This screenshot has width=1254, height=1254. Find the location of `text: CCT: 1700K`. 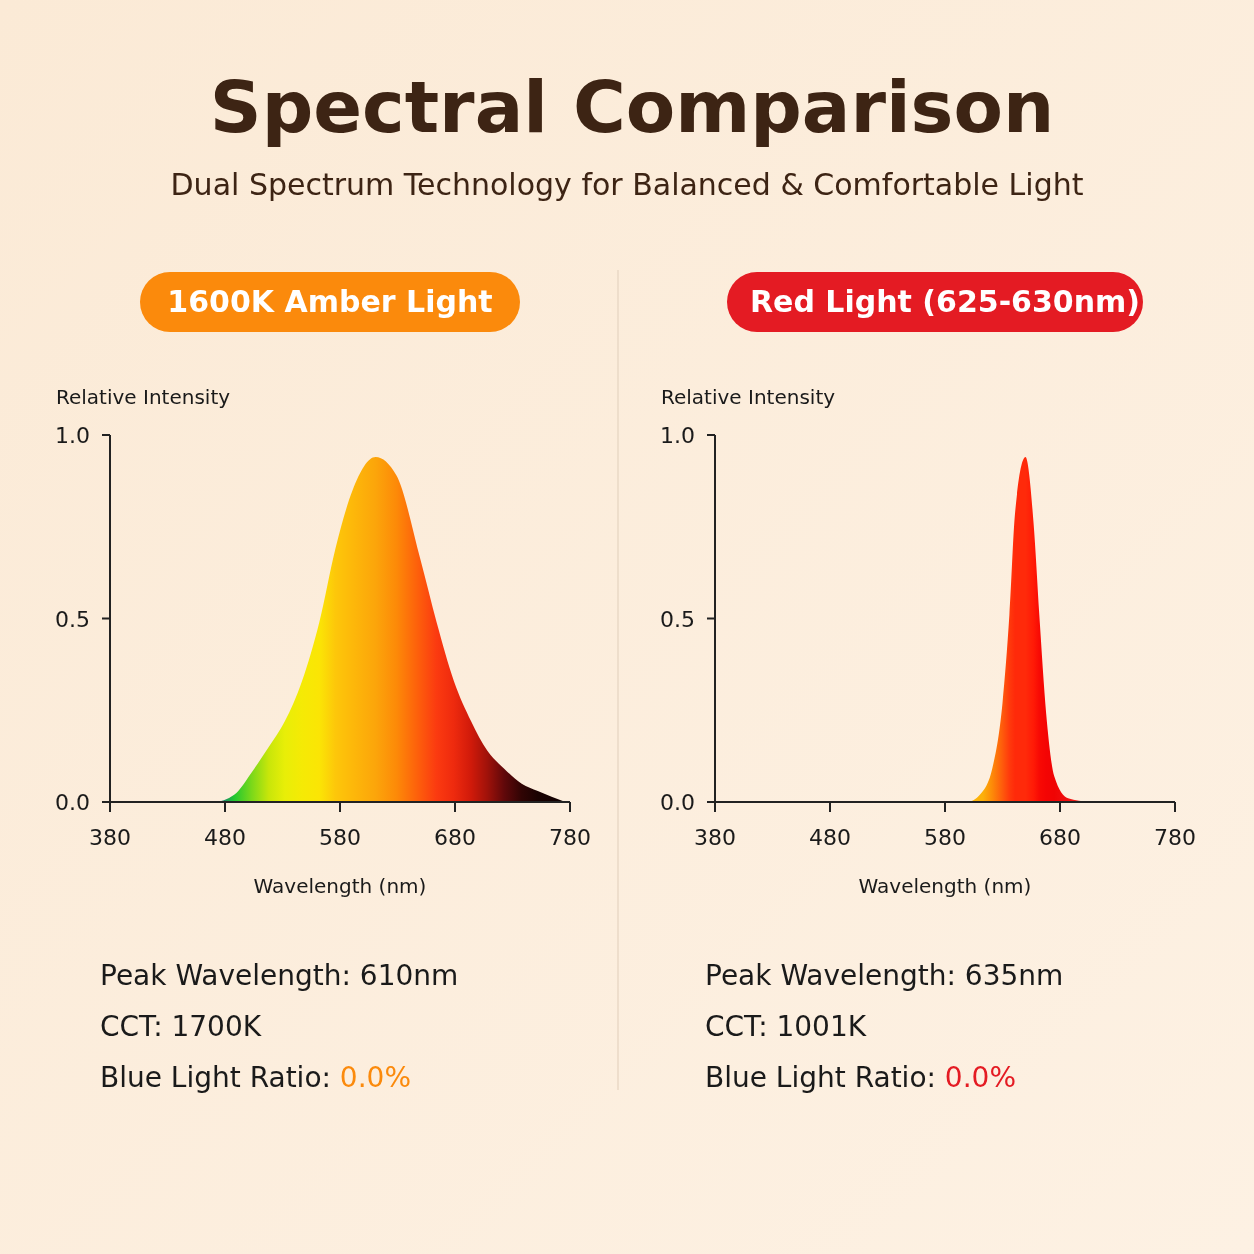

text: CCT: 1700K is located at coordinates (181, 1026).